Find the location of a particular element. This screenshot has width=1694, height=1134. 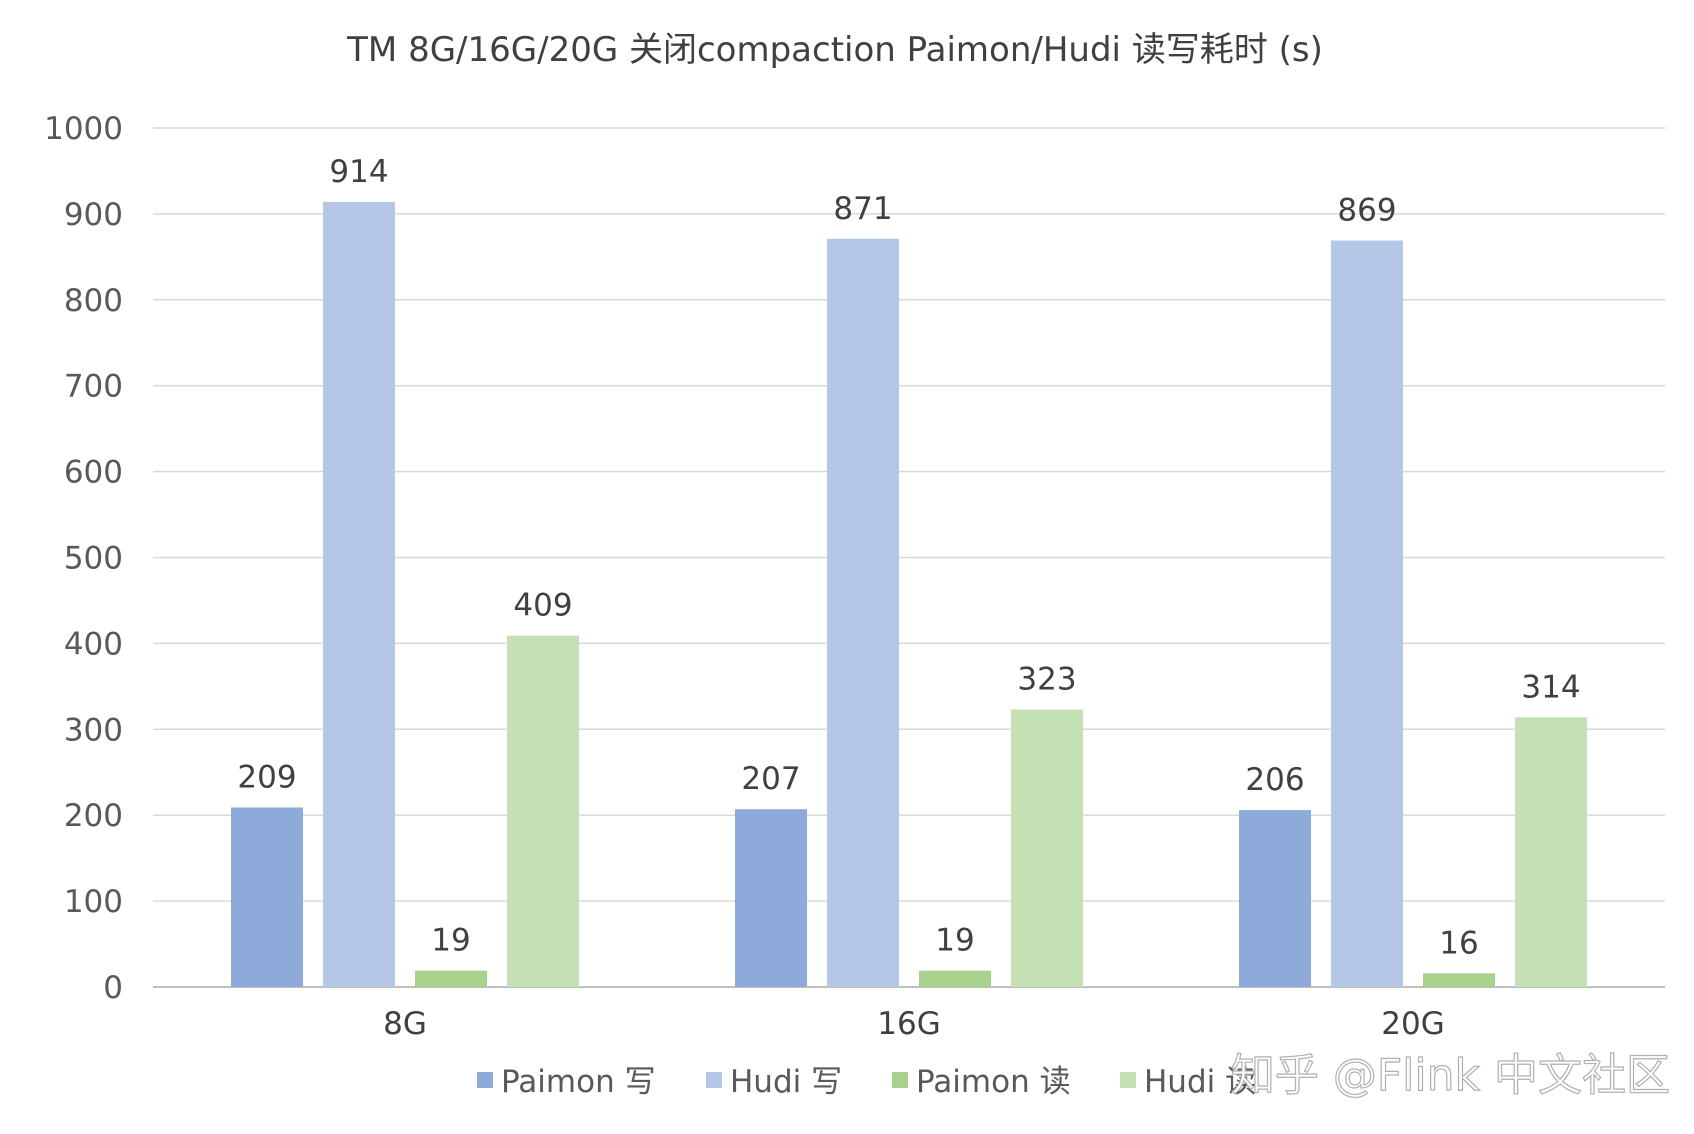

x-category-label-16G: 16G is located at coordinates (908, 1024).